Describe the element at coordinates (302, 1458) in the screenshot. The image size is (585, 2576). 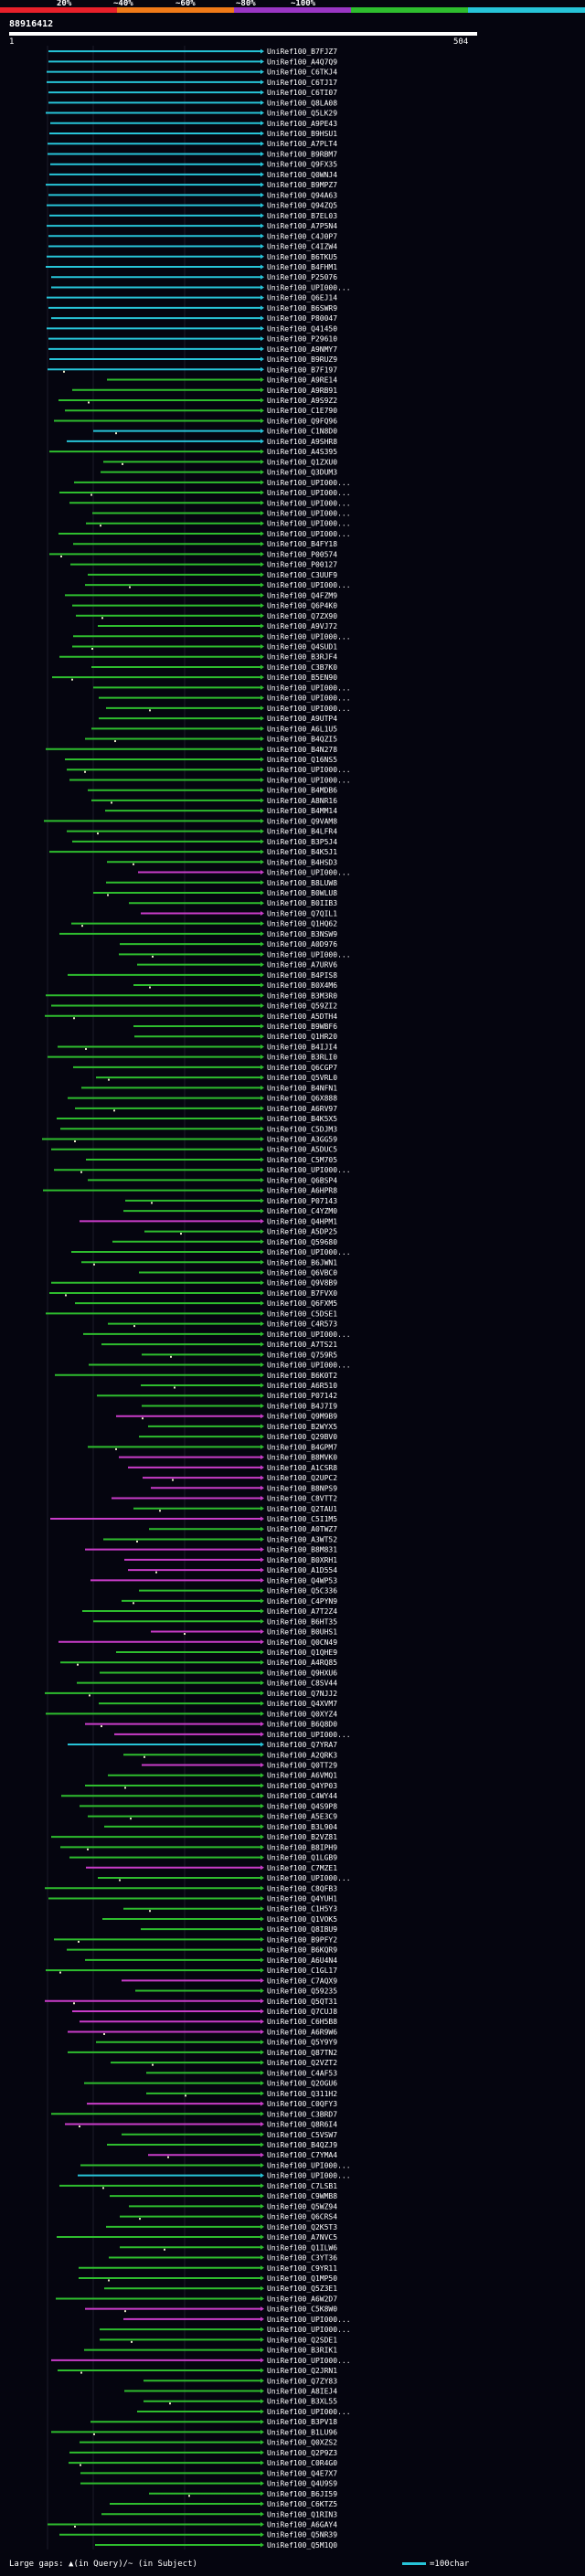
I see `hit-label: UniRef100_B8MVK0` at that location.